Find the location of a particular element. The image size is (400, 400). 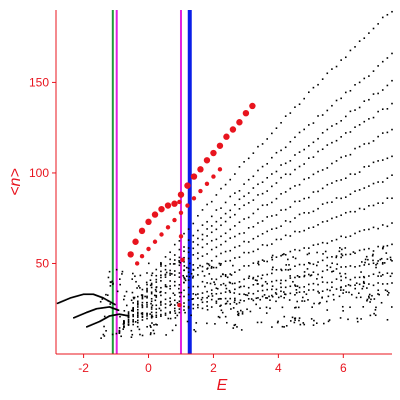

y-axis-title: <n> is located at coordinates (15, 182).